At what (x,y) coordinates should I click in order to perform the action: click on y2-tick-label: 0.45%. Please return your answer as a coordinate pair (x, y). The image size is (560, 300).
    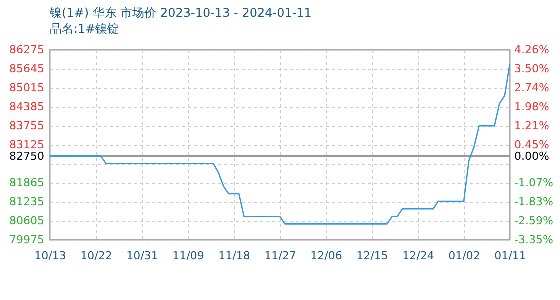
    Looking at the image, I should click on (532, 145).